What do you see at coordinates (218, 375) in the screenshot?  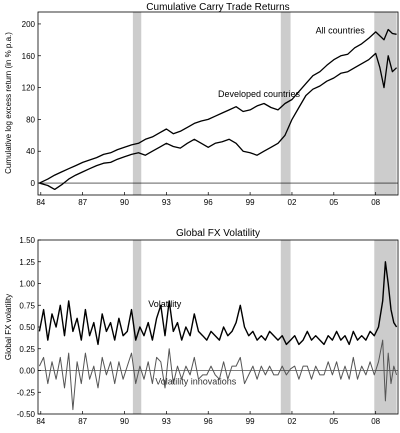 I see `series-line` at bounding box center [218, 375].